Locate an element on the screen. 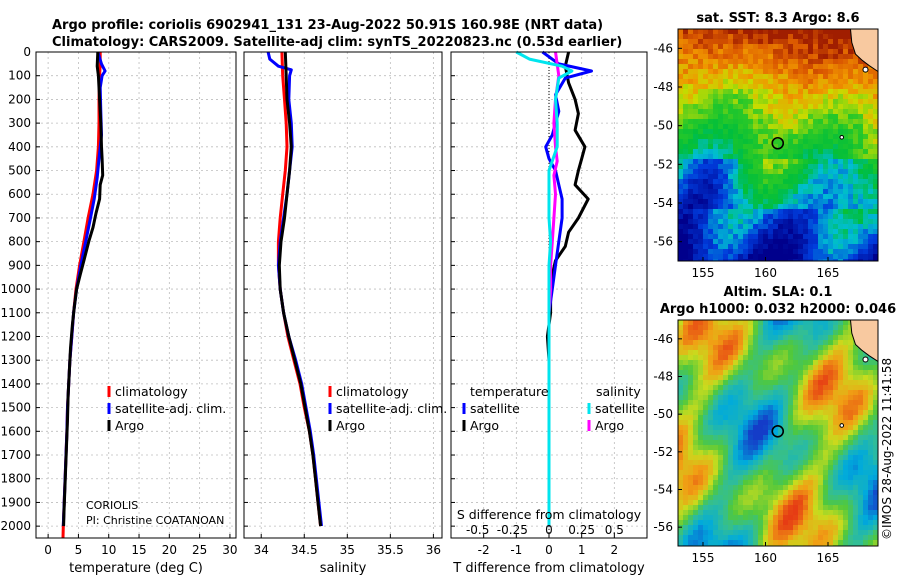 The width and height of the screenshot is (900, 580). series-line-argo is located at coordinates (83, 289).